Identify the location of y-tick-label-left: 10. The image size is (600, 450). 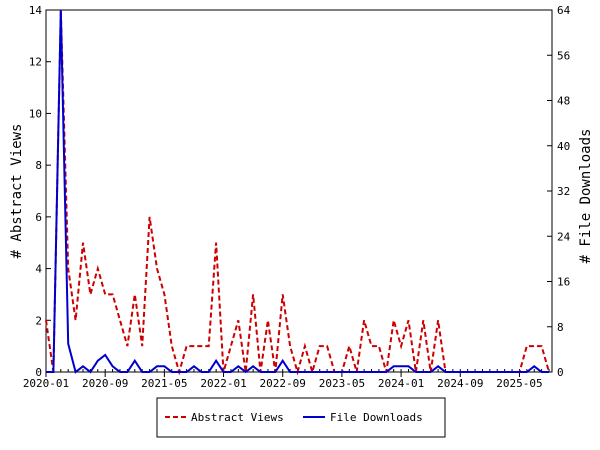
(35, 113).